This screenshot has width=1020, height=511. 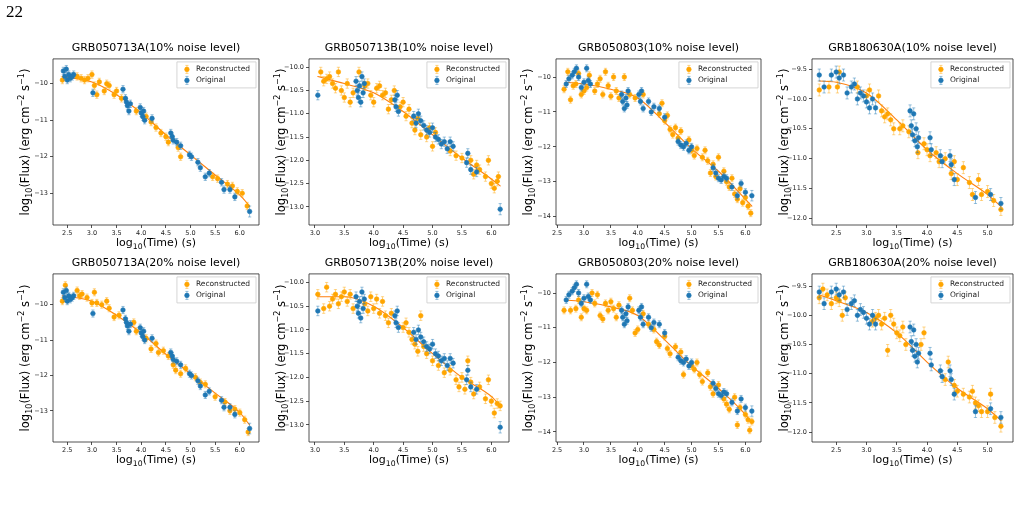 What do you see at coordinates (658, 47) in the screenshot?
I see `chart-title: GRB050803(10% noise level)` at bounding box center [658, 47].